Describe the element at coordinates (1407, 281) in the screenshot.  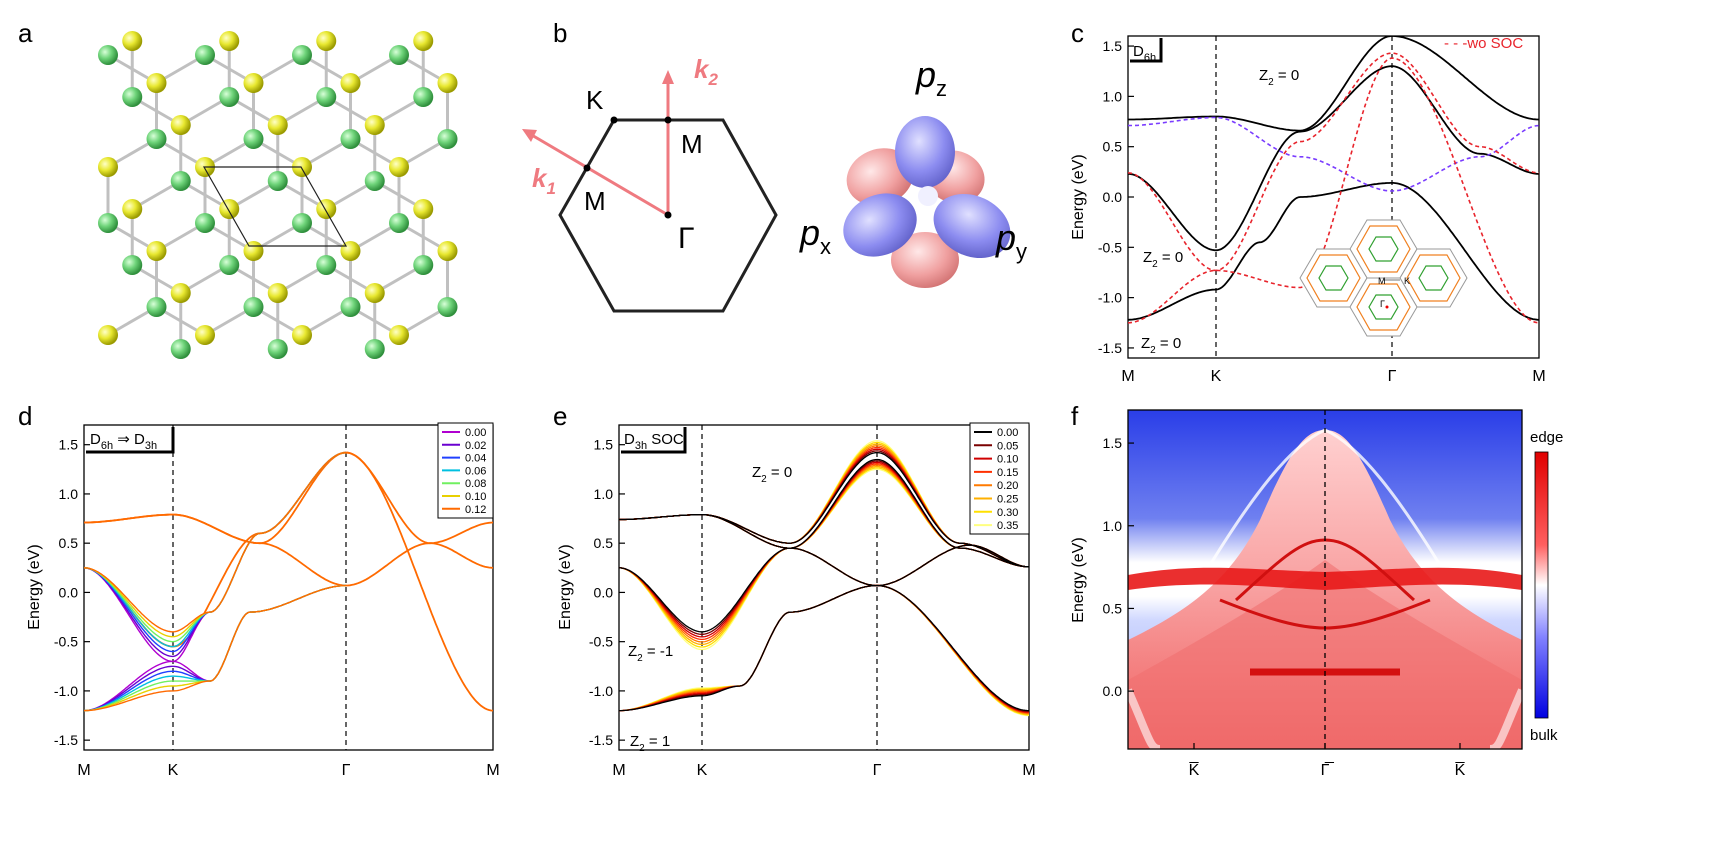
I see `svg-text: K` at that location.